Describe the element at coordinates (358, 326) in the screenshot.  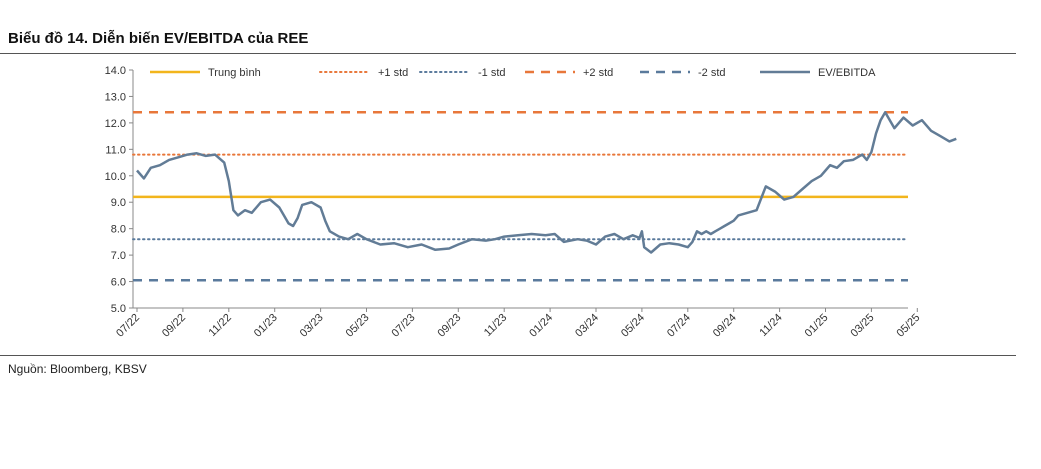
I see `x-tick-label: 05/23` at that location.